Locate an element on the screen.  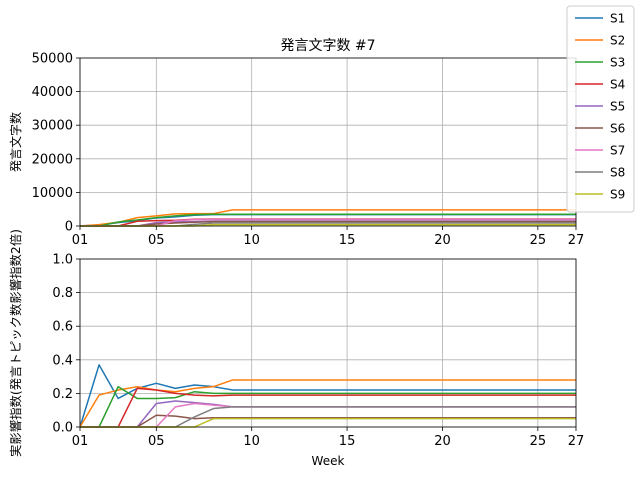
y-tick-label: 0.4 is located at coordinates (62, 360).